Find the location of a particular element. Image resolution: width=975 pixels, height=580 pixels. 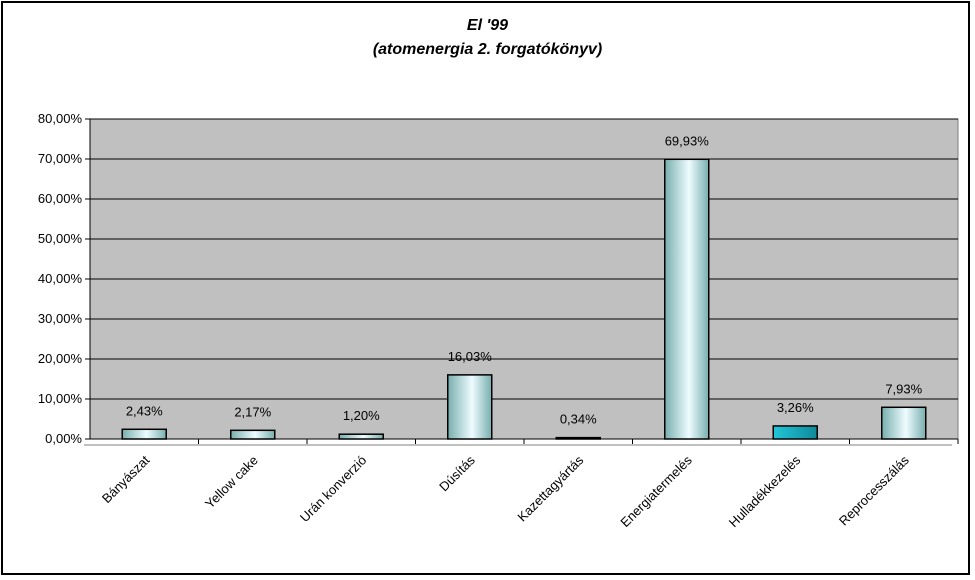

data-label: 7,93% is located at coordinates (903, 388).